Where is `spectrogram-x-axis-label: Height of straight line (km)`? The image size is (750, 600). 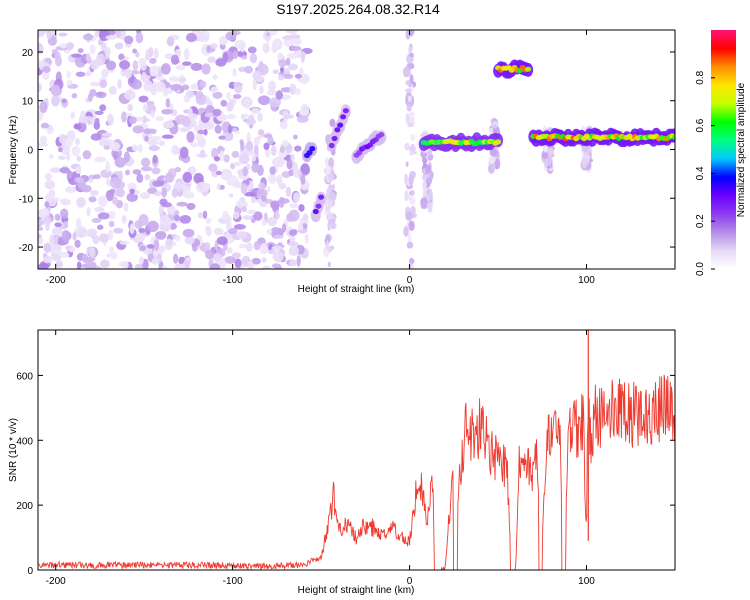
spectrogram-x-axis-label: Height of straight line (km) is located at coordinates (356, 289).